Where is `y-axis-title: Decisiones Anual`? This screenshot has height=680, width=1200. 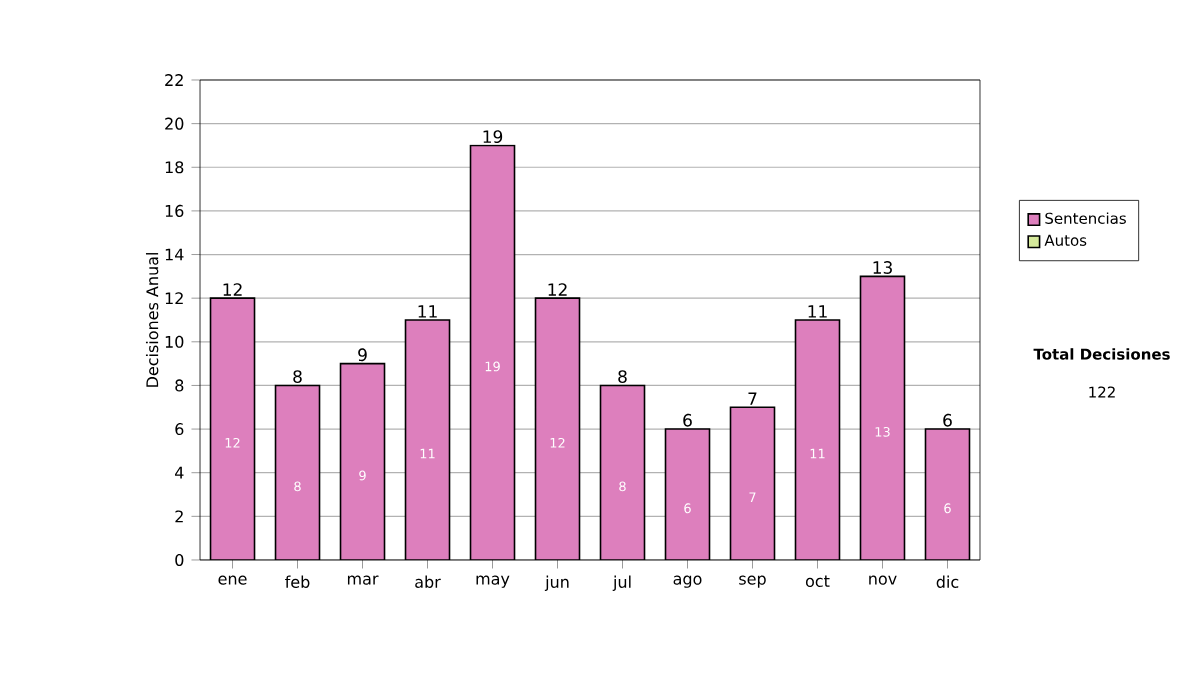
y-axis-title: Decisiones Anual is located at coordinates (152, 320).